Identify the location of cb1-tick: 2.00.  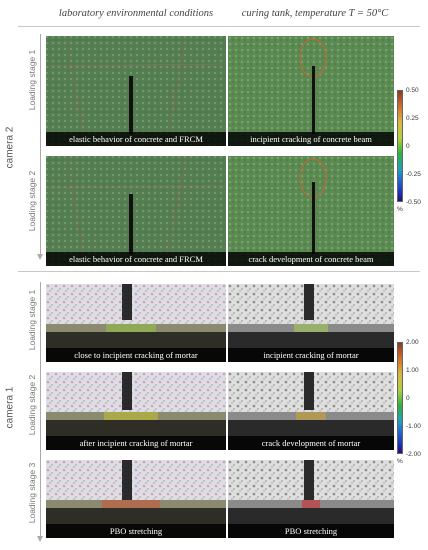
(412, 342).